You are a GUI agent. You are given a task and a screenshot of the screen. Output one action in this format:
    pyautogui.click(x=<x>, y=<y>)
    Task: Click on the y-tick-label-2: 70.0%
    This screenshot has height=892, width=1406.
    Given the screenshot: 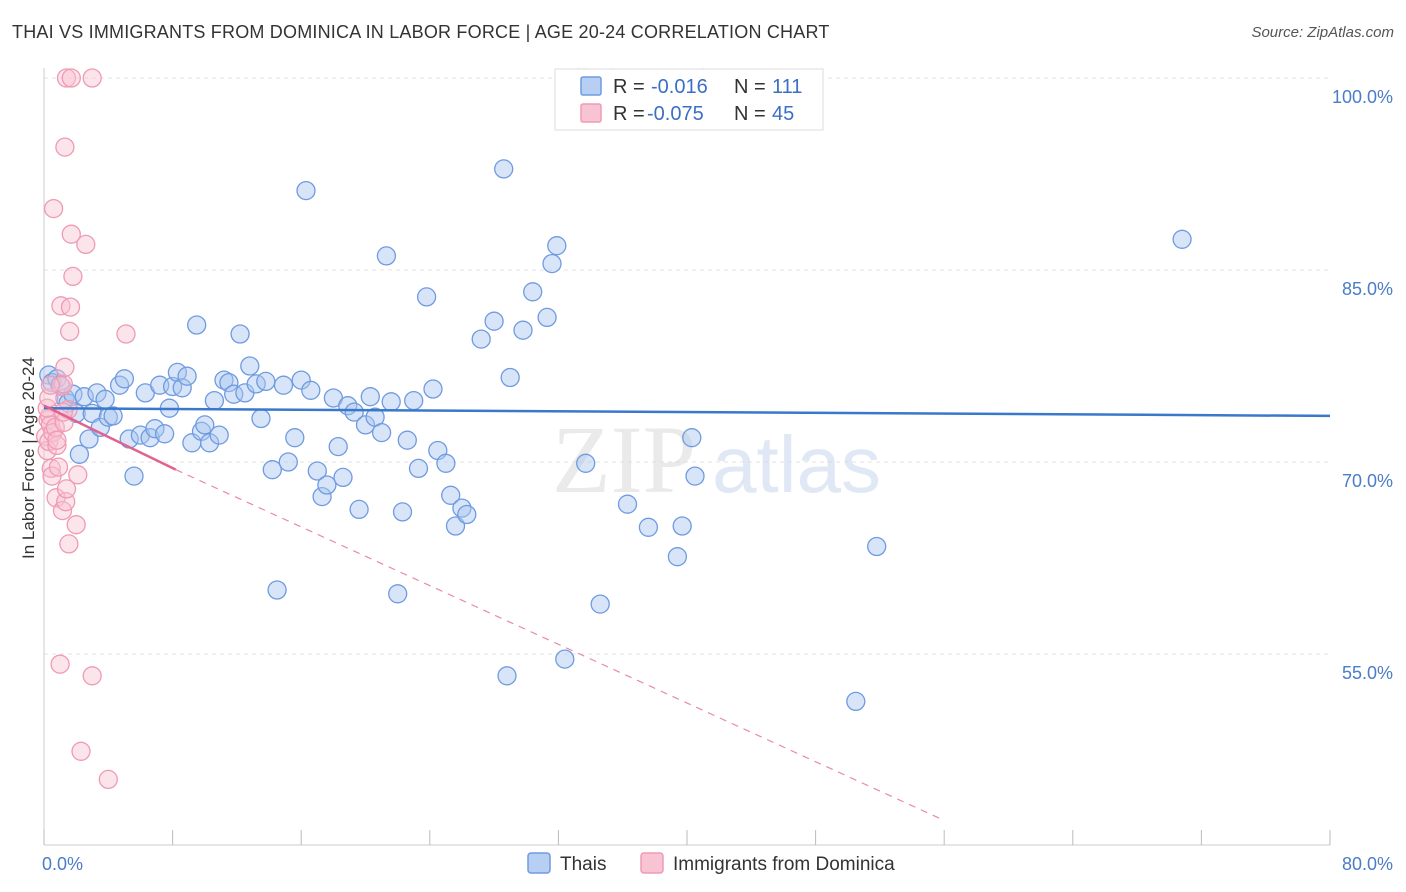 What is the action you would take?
    pyautogui.click(x=1367, y=481)
    